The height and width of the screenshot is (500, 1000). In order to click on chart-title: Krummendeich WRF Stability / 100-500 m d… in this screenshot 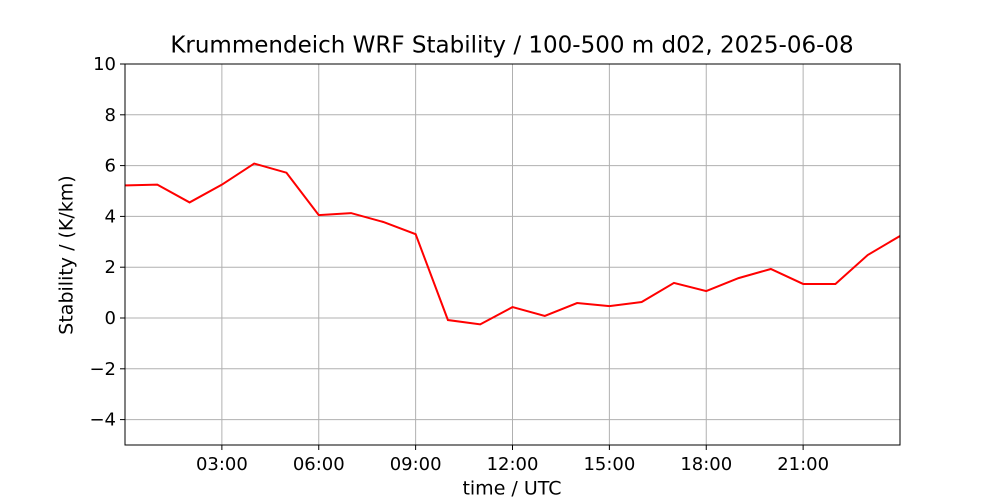, I will do `click(511, 46)`.